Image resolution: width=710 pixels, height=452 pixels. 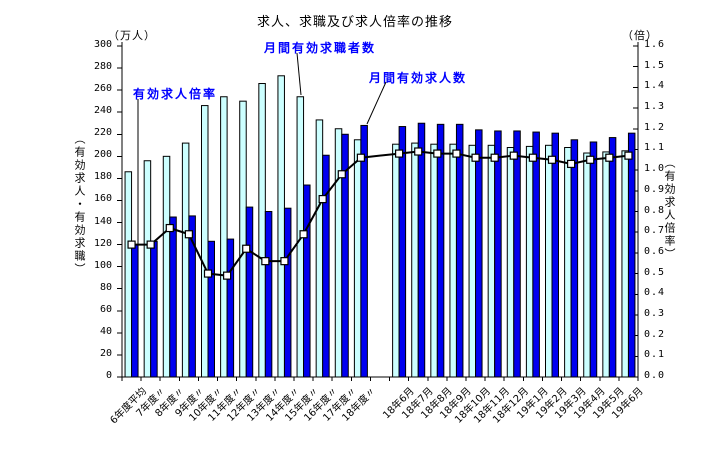 I want to click on annotation-ratio-label: 有効求人倍率, so click(x=175, y=94).